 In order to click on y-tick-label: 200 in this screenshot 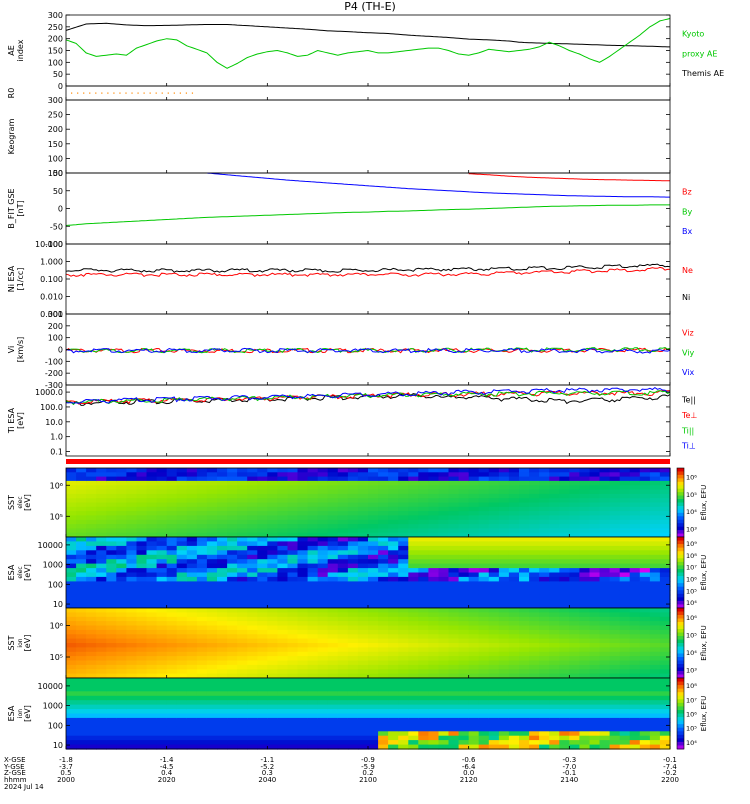, I will do `click(55, 39)`.